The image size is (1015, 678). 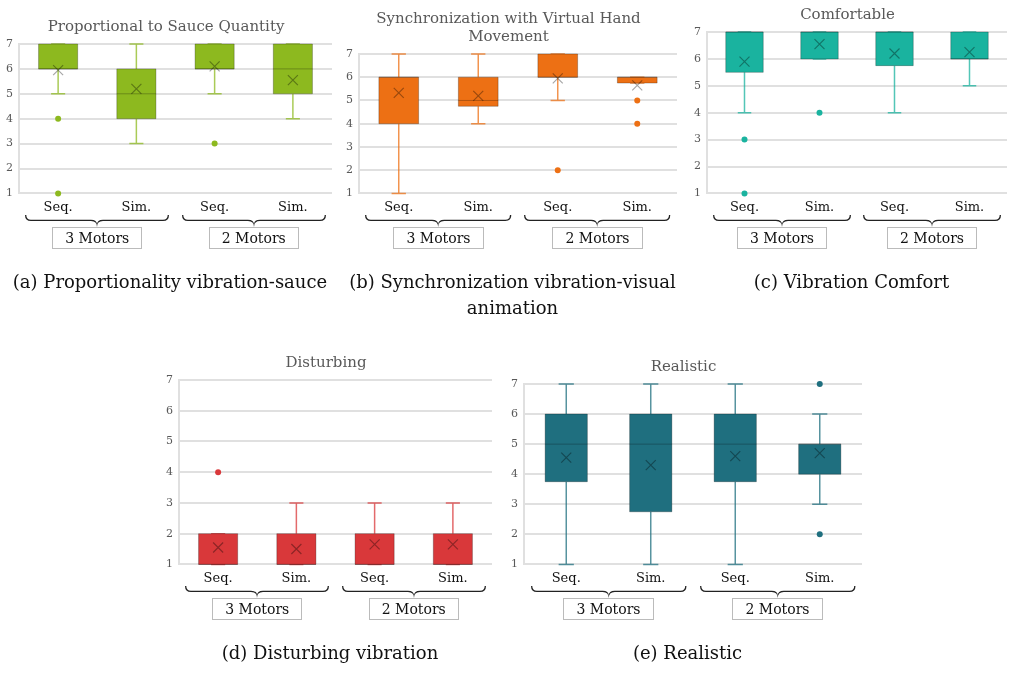 What do you see at coordinates (847, 13) in the screenshot?
I see `chart-title: Comfortable` at bounding box center [847, 13].